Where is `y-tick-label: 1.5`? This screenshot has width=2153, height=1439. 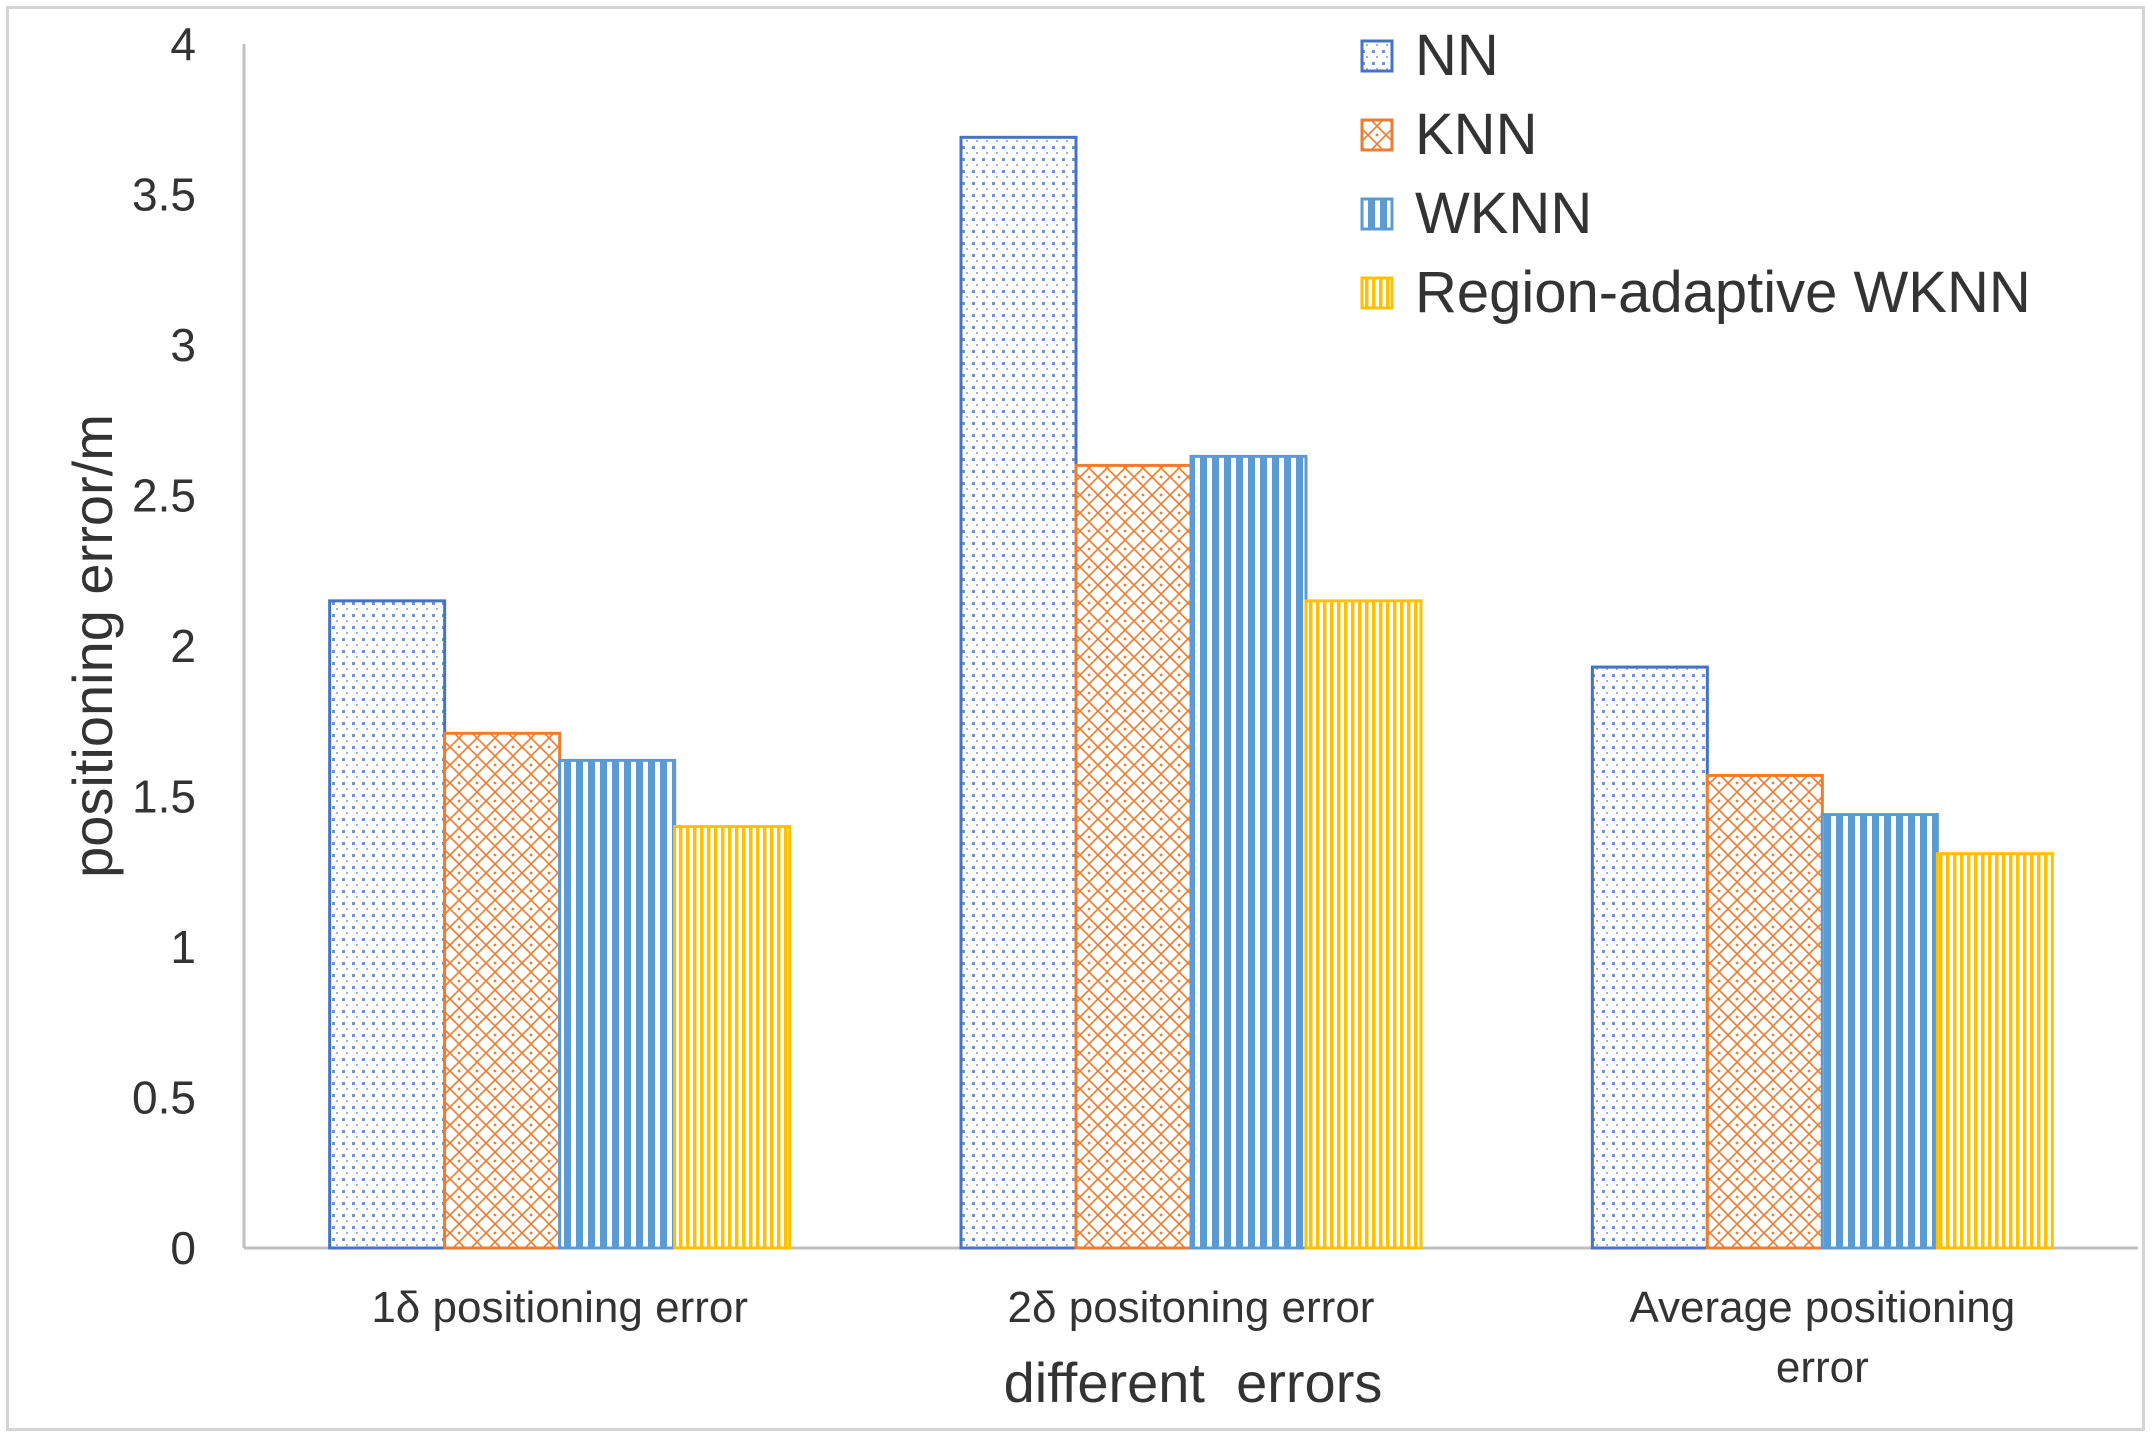 y-tick-label: 1.5 is located at coordinates (164, 797).